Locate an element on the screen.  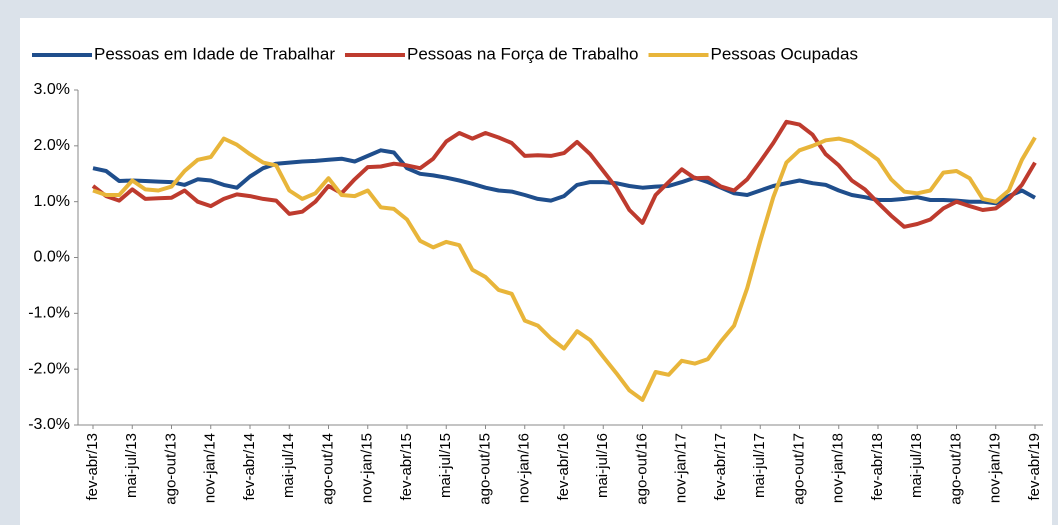
x-tick-label: fev-abr/19 is located at coordinates (1034, 467).